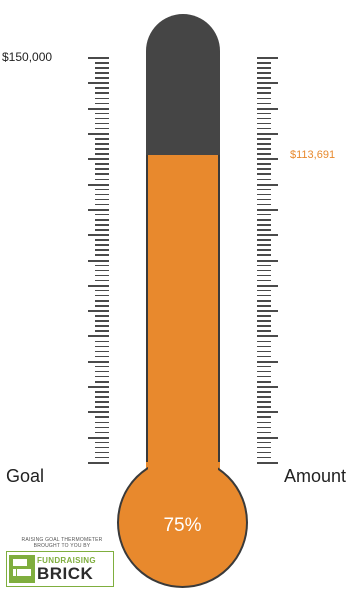  I want to click on left-tick-scale, so click(98, 260).